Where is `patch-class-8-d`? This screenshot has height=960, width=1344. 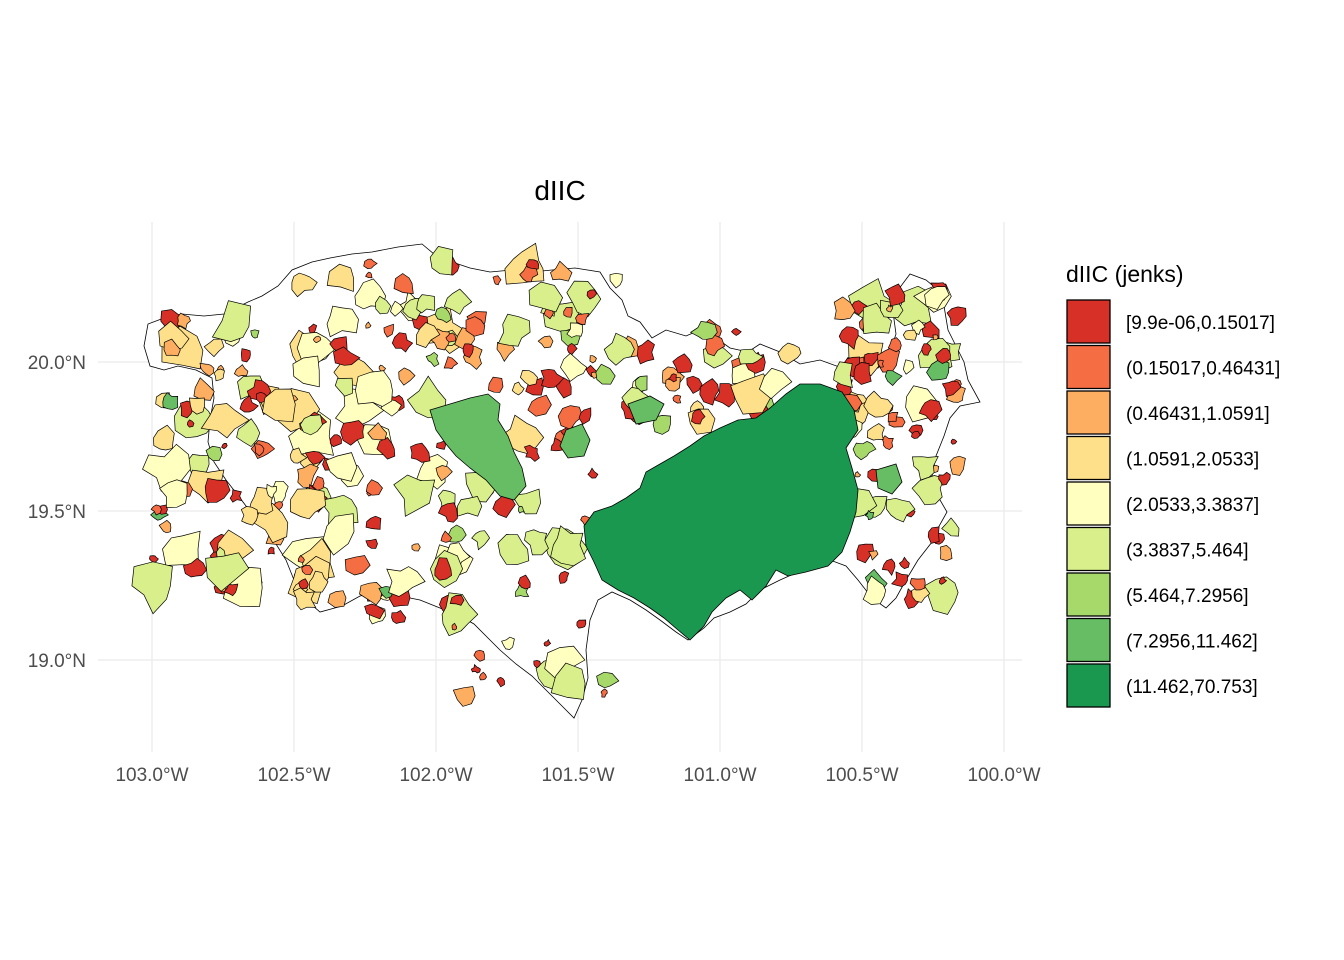
patch-class-8-d is located at coordinates (889, 479).